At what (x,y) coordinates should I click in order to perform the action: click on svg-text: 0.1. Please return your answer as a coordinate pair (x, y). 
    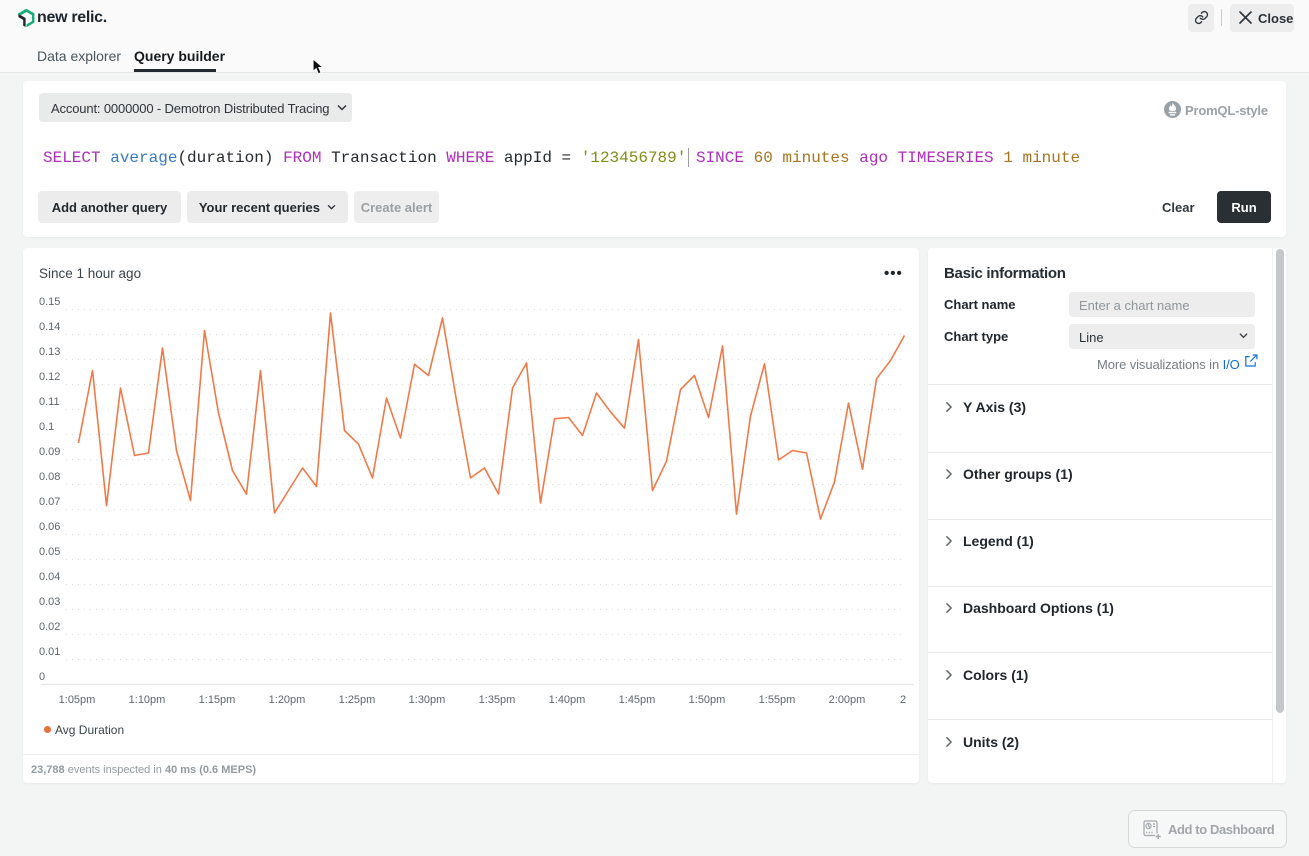
    Looking at the image, I should click on (46, 427).